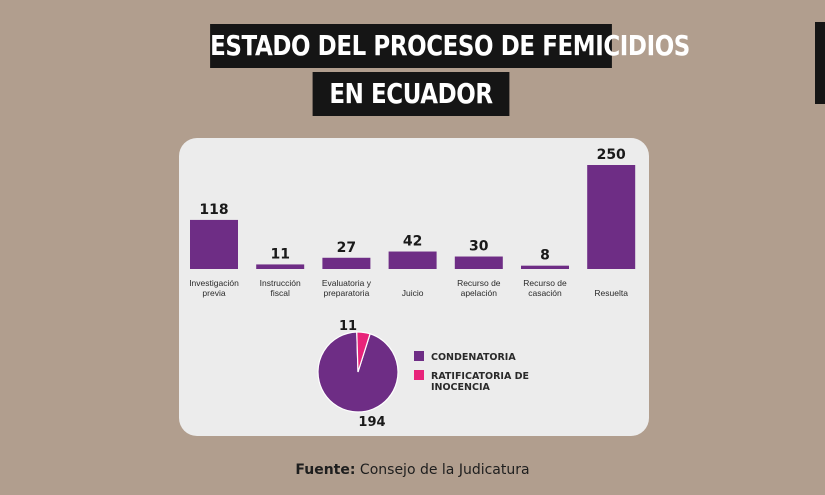 This screenshot has height=495, width=825. I want to click on category-label-0-0: Investigación, so click(214, 283).